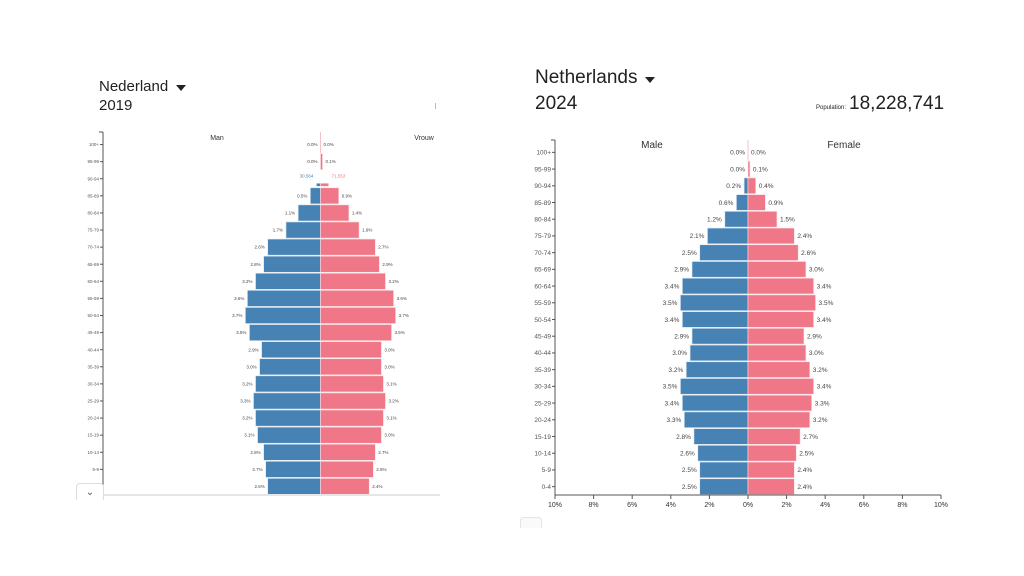 This screenshot has height=576, width=1024. What do you see at coordinates (586, 77) in the screenshot?
I see `country-name-right: Netherlands` at bounding box center [586, 77].